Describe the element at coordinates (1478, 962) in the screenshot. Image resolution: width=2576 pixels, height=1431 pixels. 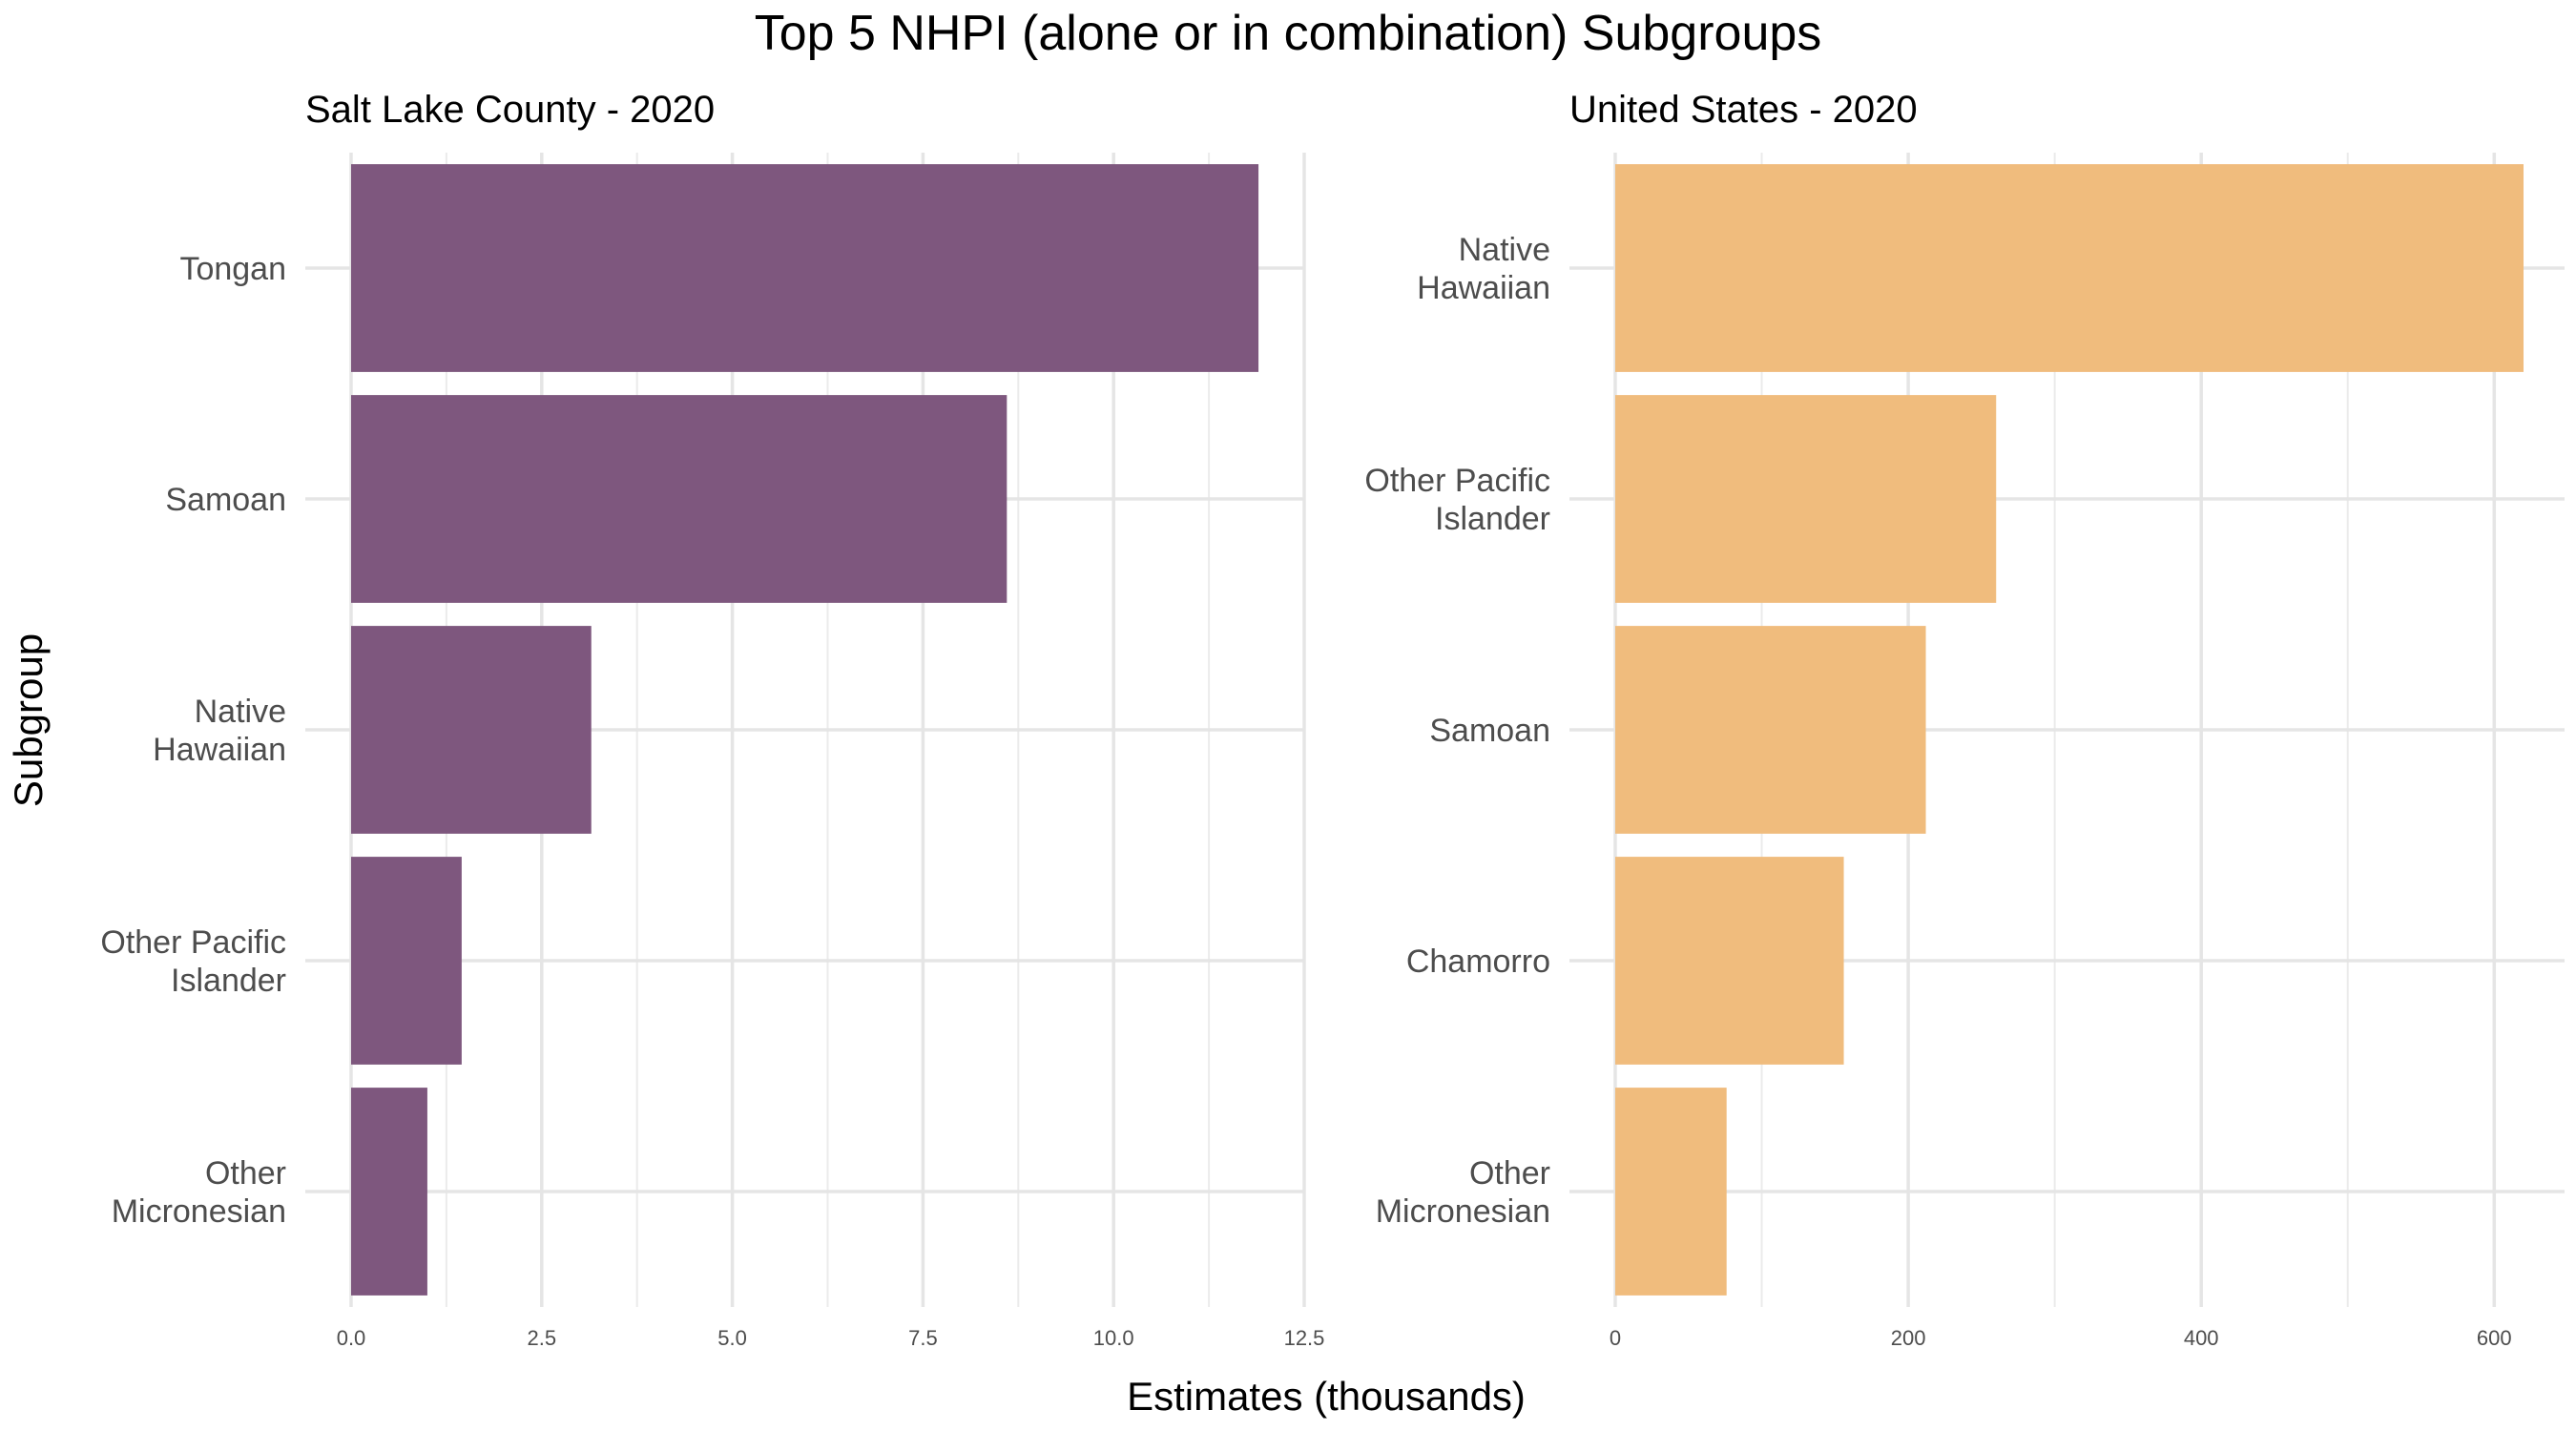
I see `category-label: Chamorro` at that location.